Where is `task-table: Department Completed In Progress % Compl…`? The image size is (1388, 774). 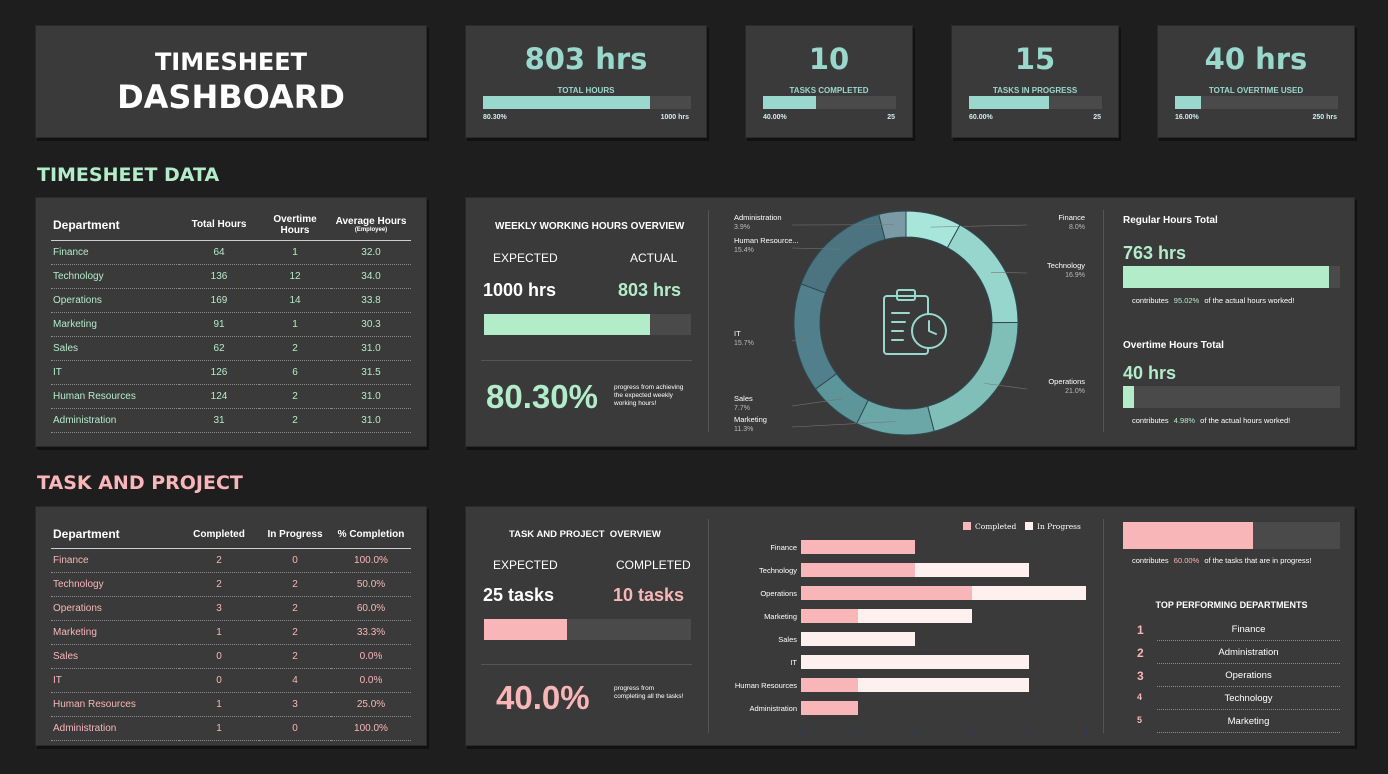 task-table: Department Completed In Progress % Compl… is located at coordinates (231, 631).